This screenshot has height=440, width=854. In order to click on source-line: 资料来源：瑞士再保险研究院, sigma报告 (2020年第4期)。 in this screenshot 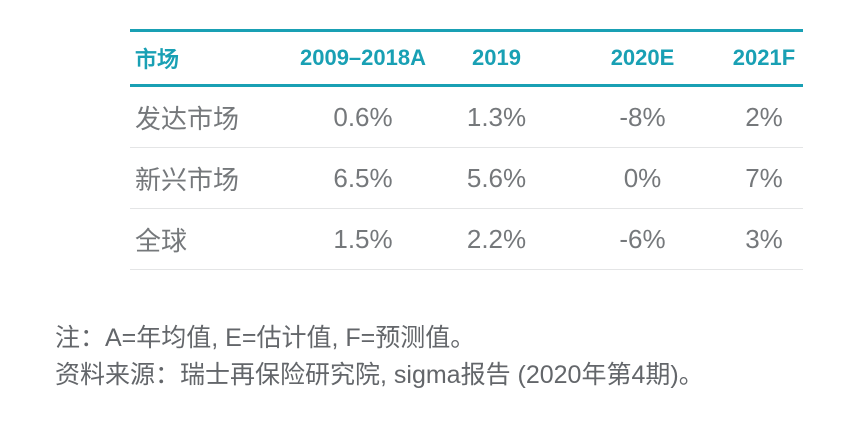, I will do `click(379, 375)`.